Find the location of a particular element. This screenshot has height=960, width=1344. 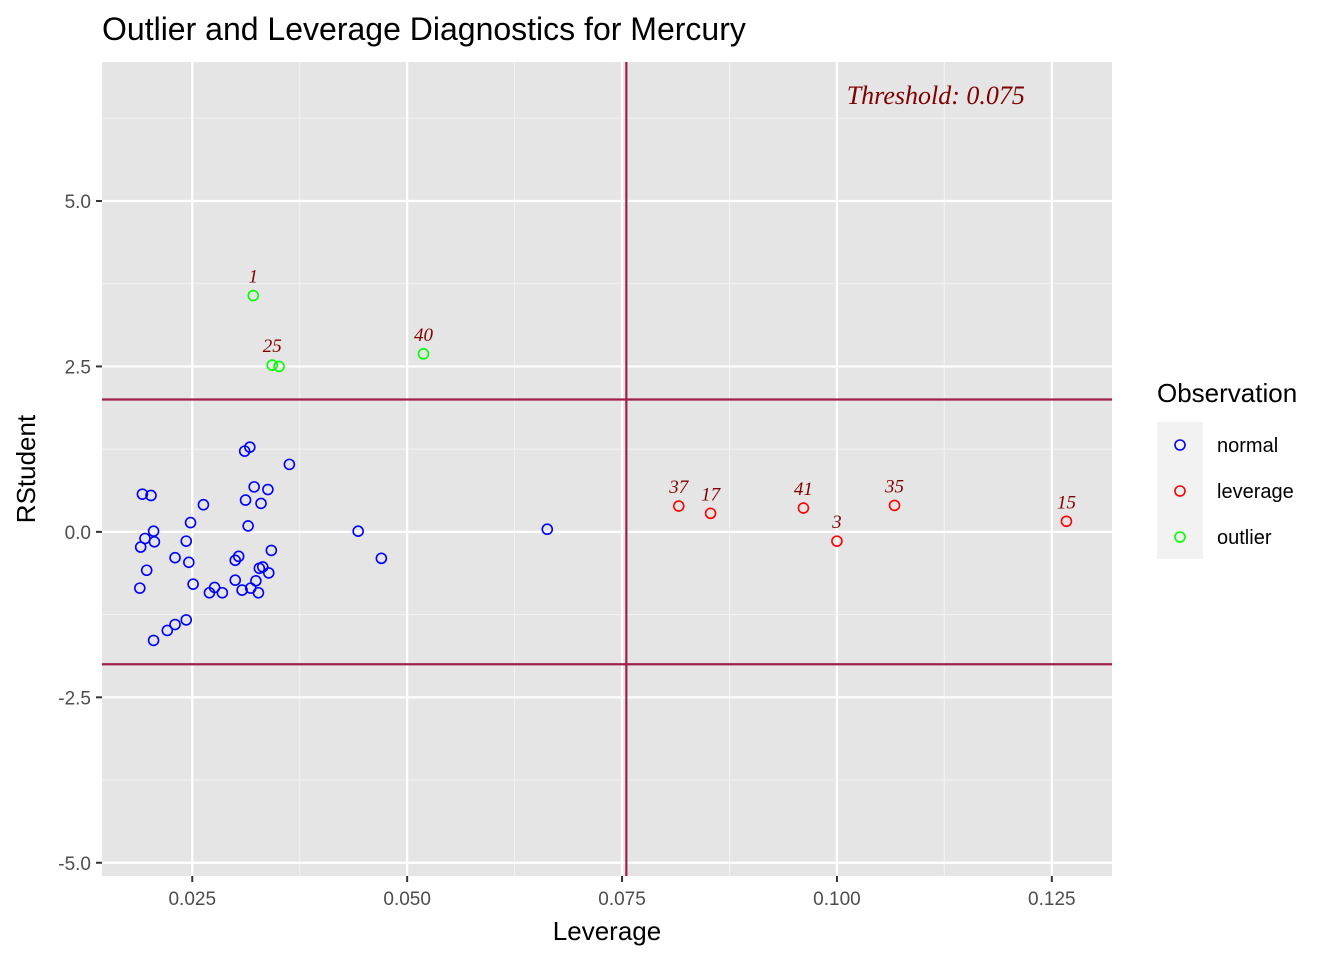

legend-key-leverage is located at coordinates (1180, 491).